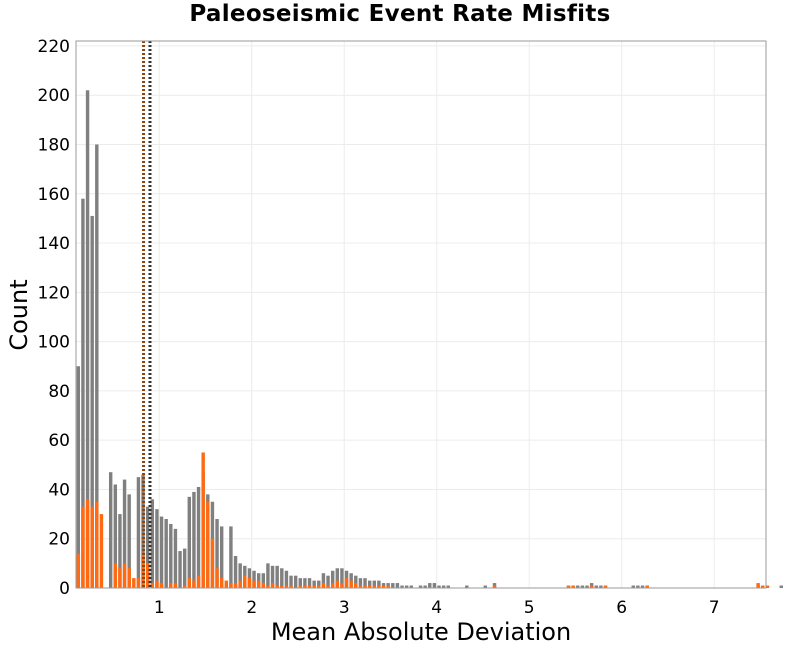  Describe the element at coordinates (159, 608) in the screenshot. I see `x-tick-label: 1` at that location.